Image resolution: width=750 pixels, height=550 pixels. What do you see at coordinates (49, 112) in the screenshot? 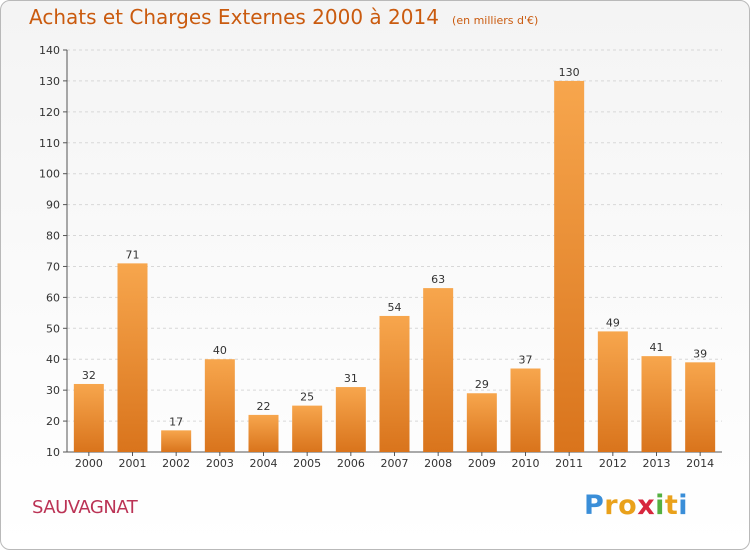
I see `y-tick-label: 120` at bounding box center [49, 112].